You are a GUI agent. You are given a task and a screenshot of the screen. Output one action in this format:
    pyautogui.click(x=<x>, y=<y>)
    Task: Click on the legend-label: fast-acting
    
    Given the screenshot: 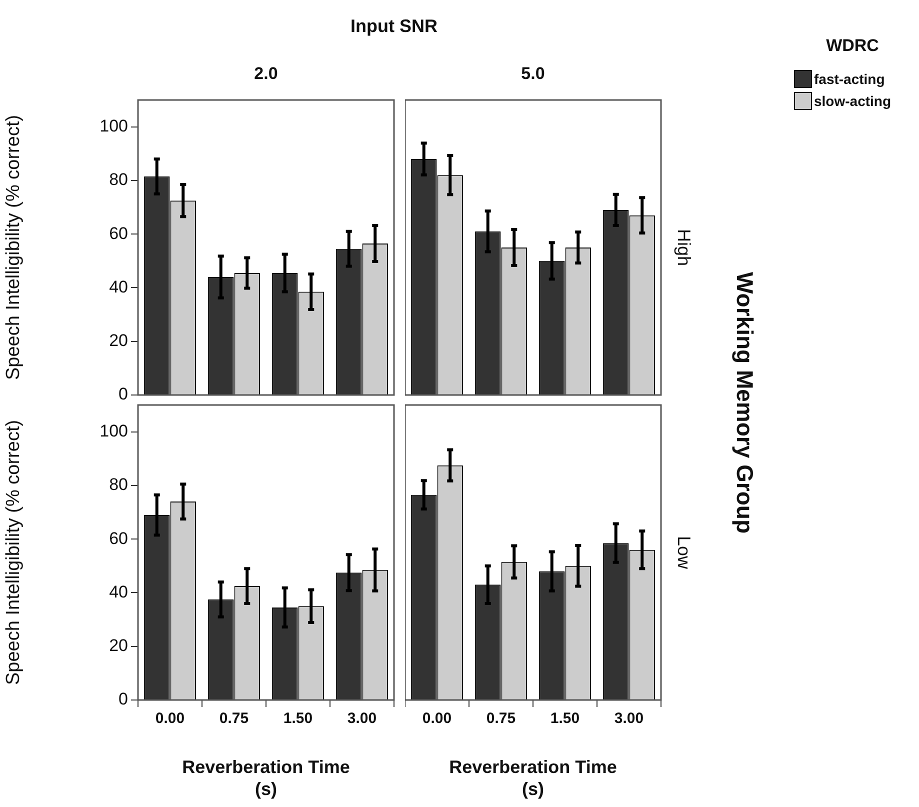 What is the action you would take?
    pyautogui.click(x=849, y=79)
    